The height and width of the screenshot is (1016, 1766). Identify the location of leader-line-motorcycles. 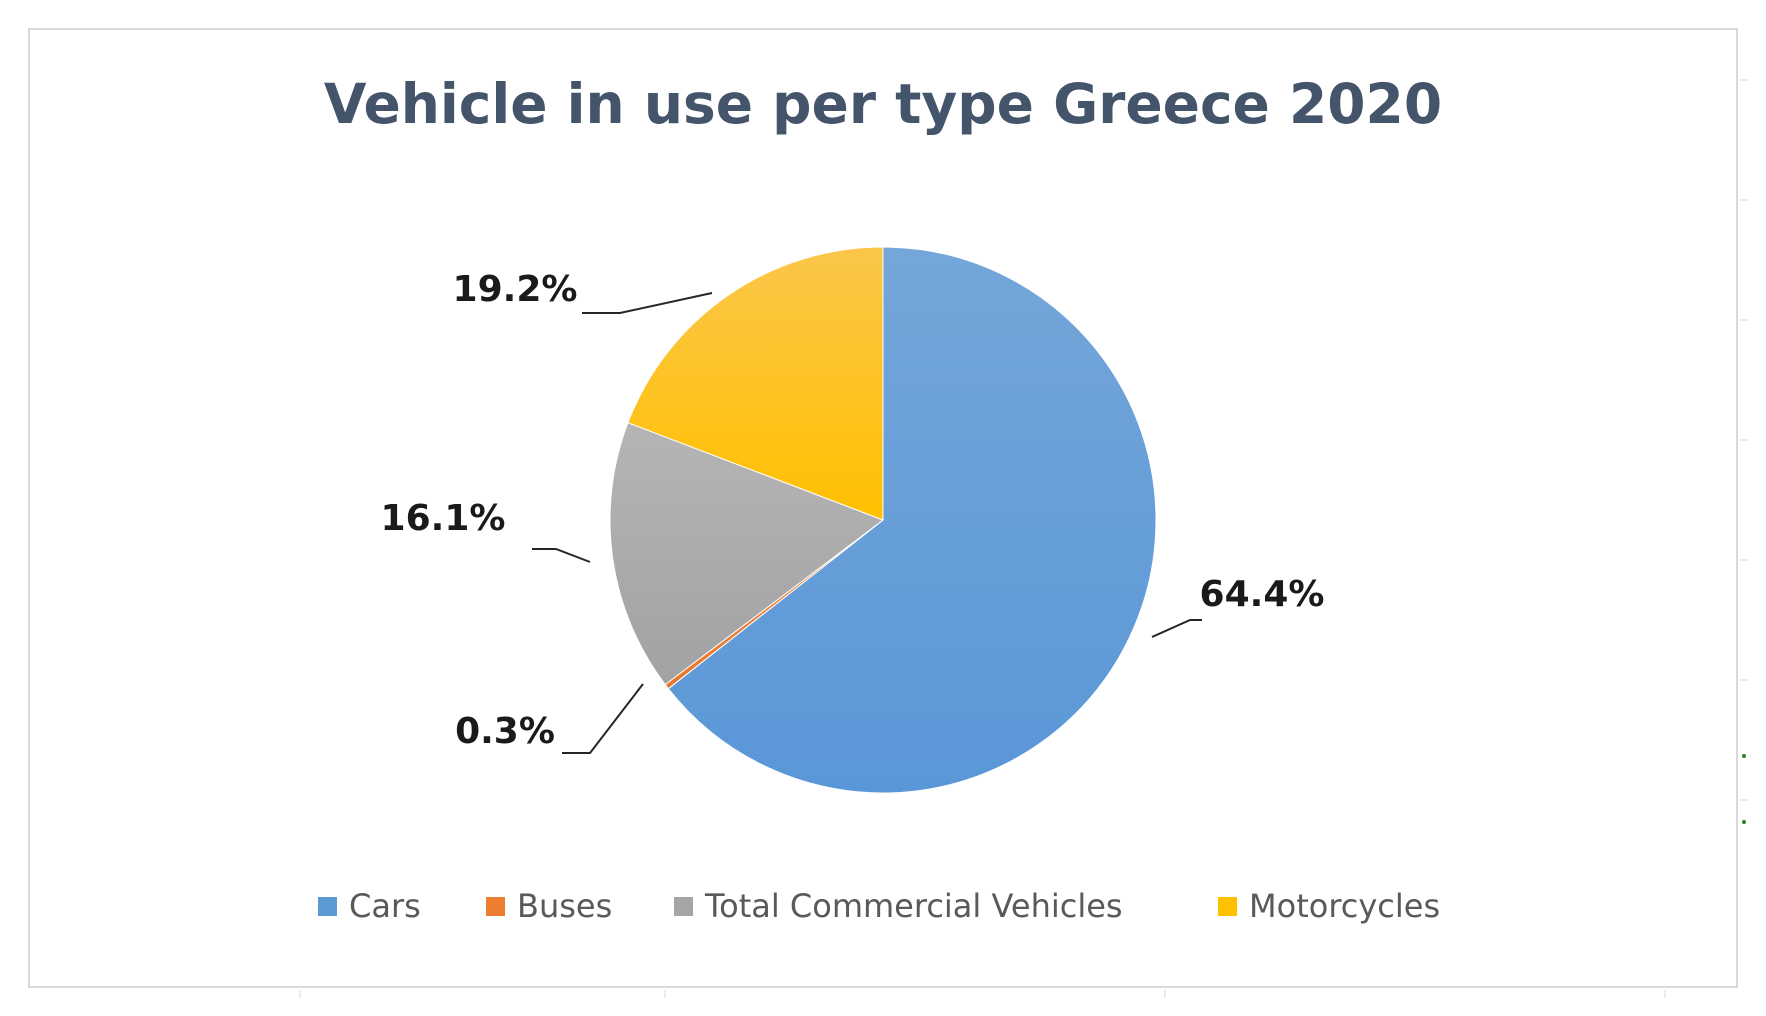
(647, 303).